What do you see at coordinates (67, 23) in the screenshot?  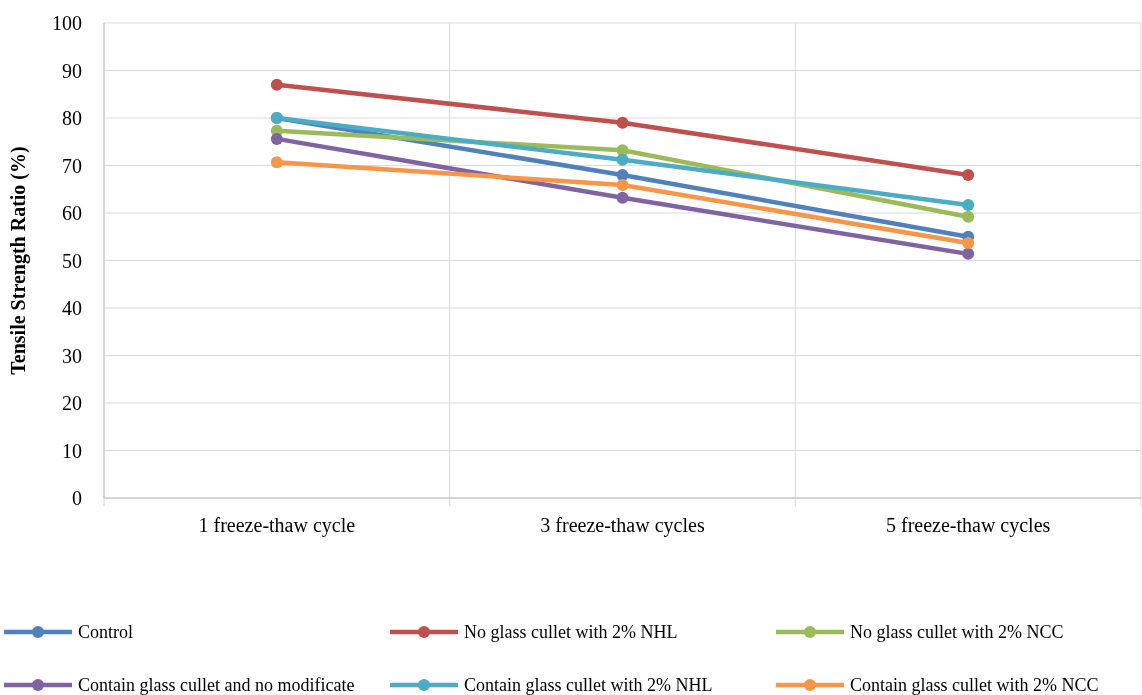 I see `y-tick-label: 100` at bounding box center [67, 23].